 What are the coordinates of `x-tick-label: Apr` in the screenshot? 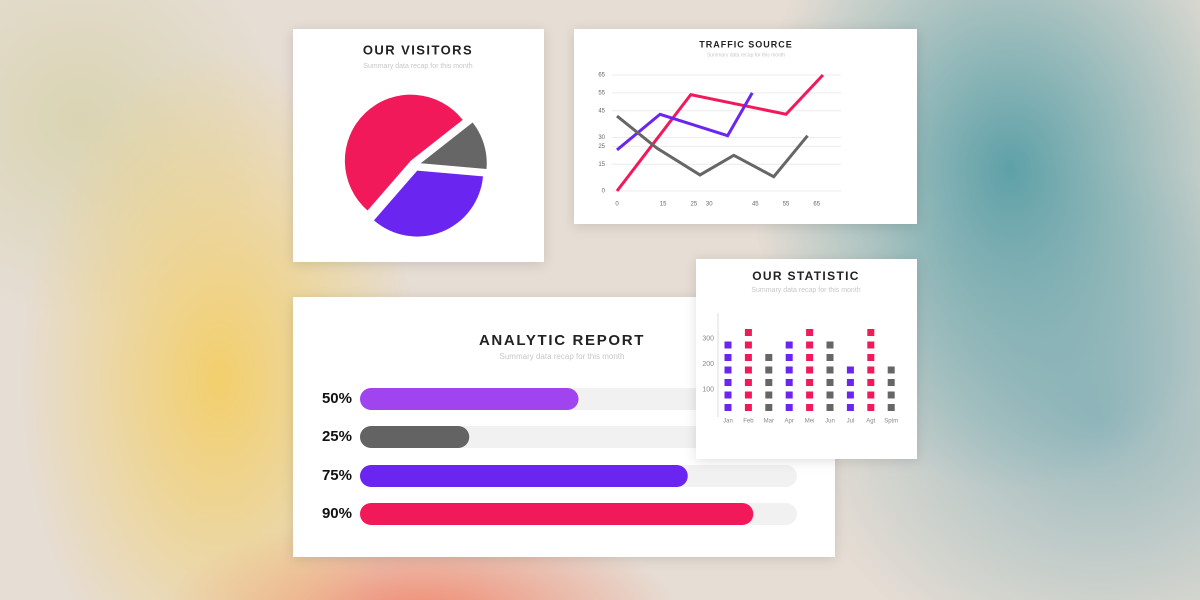 It's located at (789, 422).